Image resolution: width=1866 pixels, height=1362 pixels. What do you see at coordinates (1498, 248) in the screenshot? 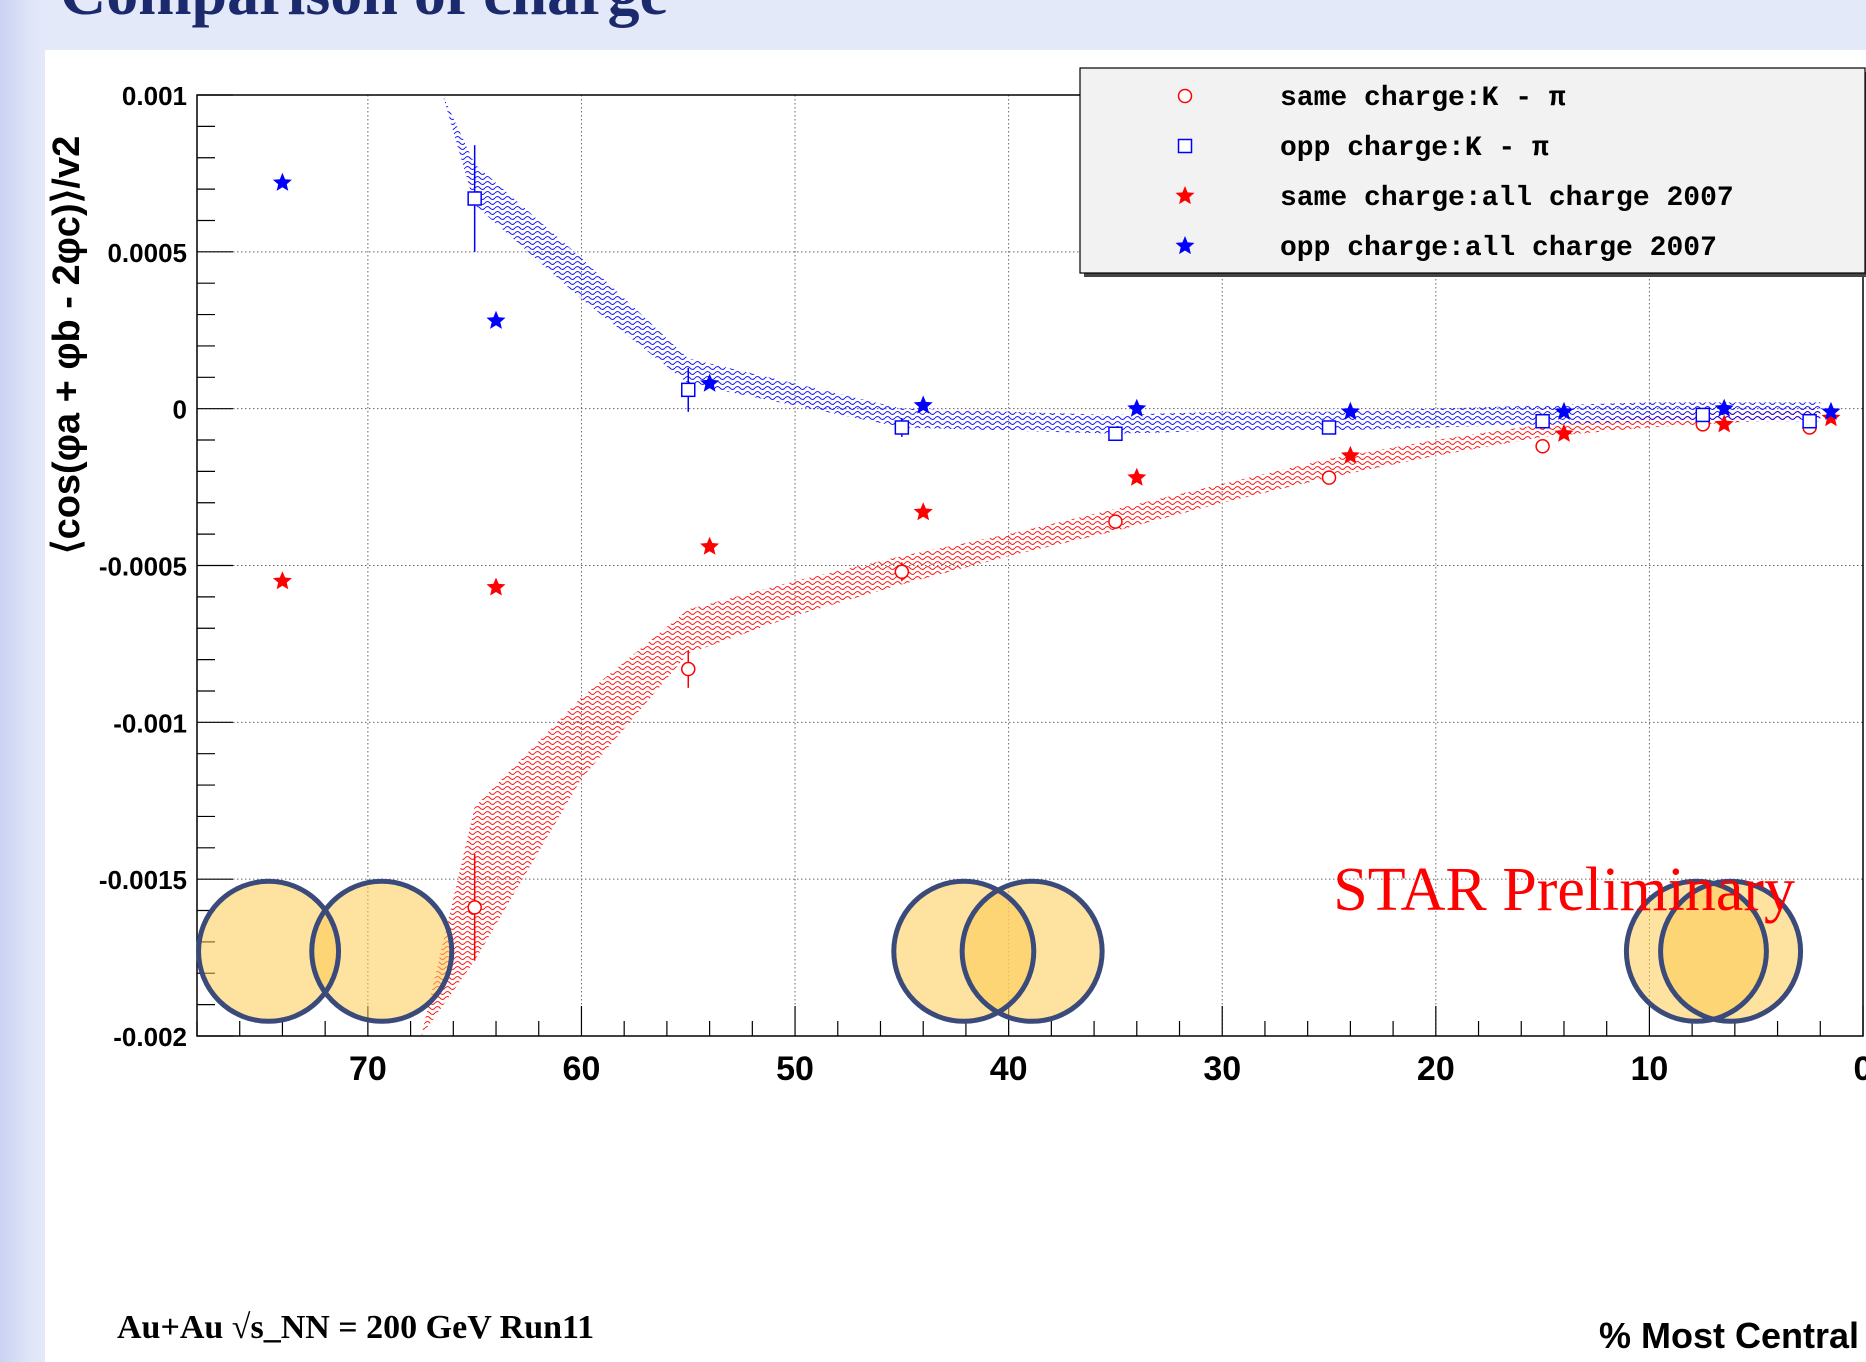
I see `legend-label: opp charge:all charge 2007` at bounding box center [1498, 248].